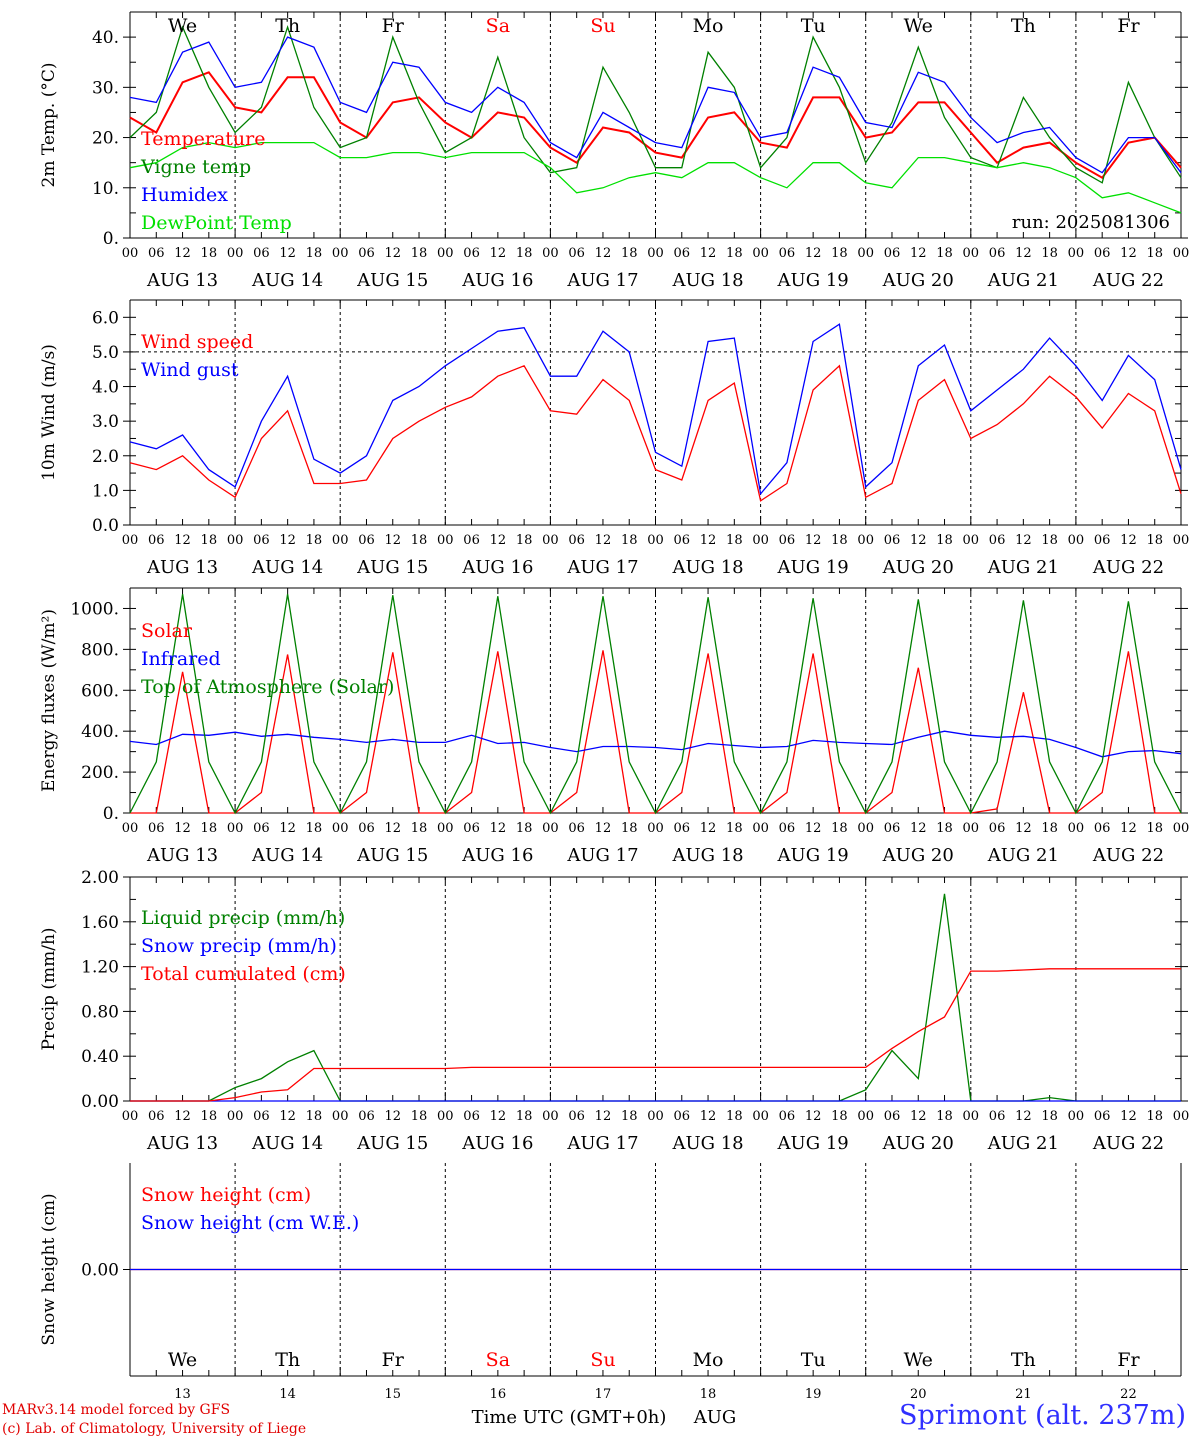  I want to click on legend-item: Vigne temp, so click(195, 167).